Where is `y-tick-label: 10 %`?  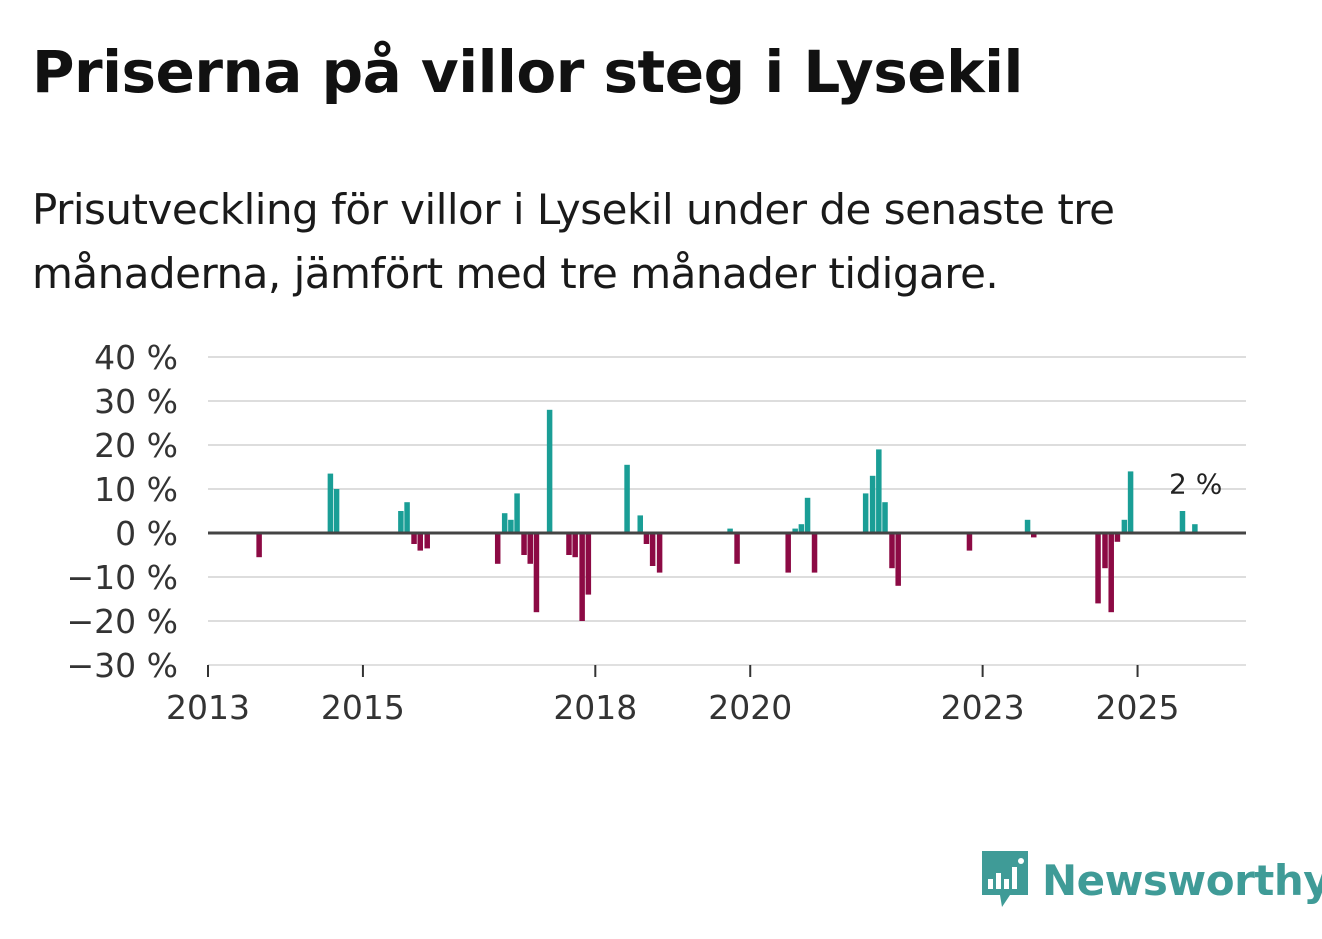 y-tick-label: 10 % is located at coordinates (136, 489).